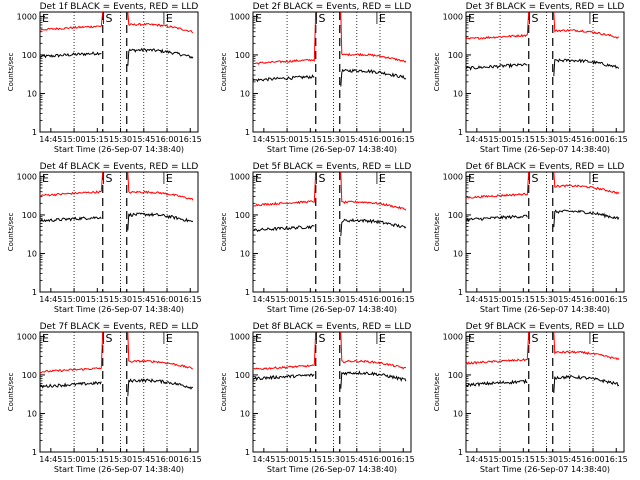 The height and width of the screenshot is (480, 640). What do you see at coordinates (120, 459) in the screenshot?
I see `x-tick-label: 15:30` at bounding box center [120, 459].